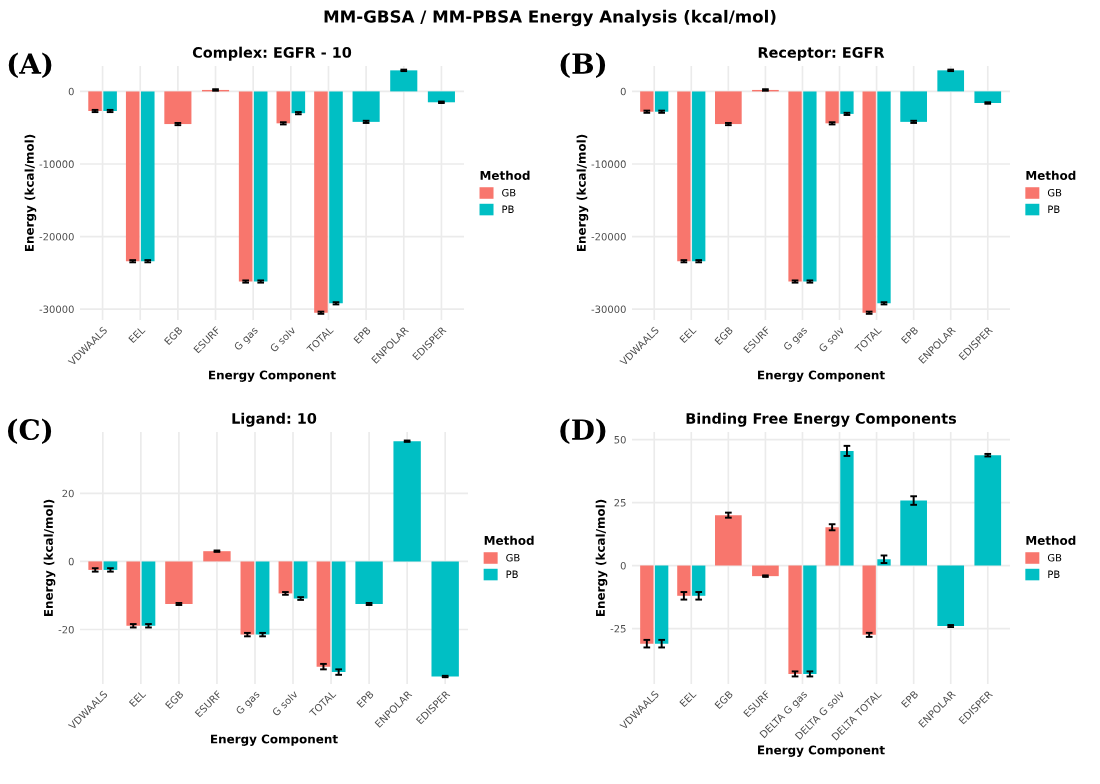  I want to click on text: (C), so click(29, 431).